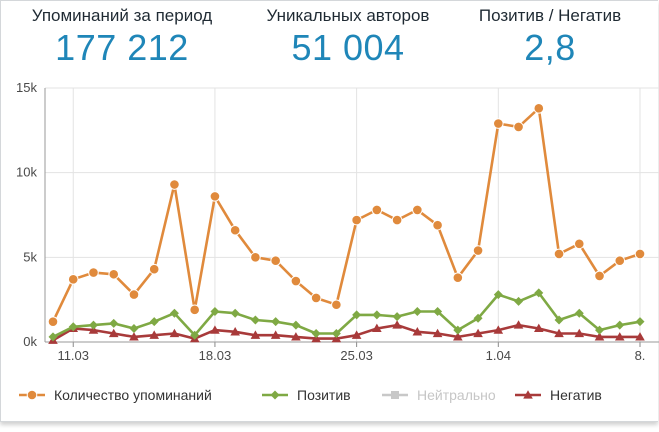 The width and height of the screenshot is (659, 432). What do you see at coordinates (348, 47) in the screenshot?
I see `stat-authors-value: 51 004` at bounding box center [348, 47].